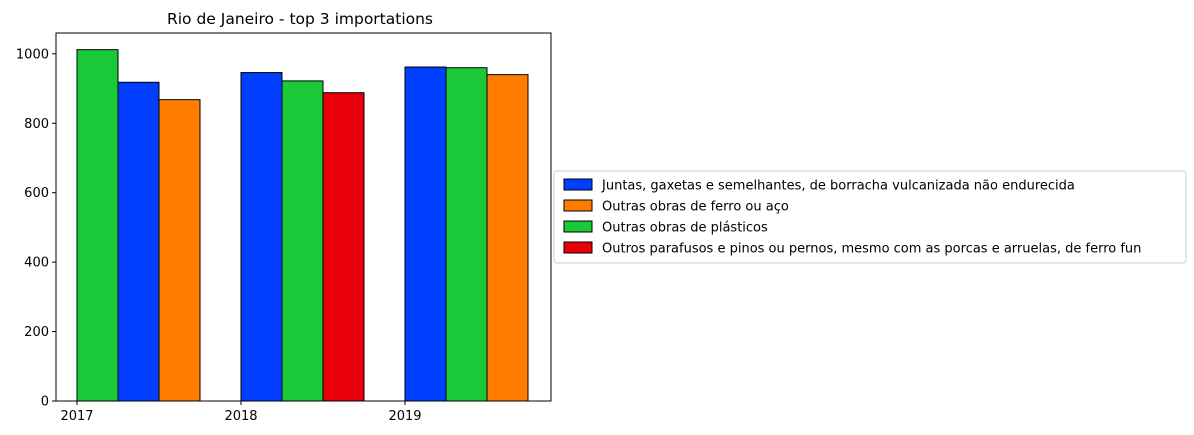  I want to click on x-axis: 2017 2018 2019, so click(241, 412).